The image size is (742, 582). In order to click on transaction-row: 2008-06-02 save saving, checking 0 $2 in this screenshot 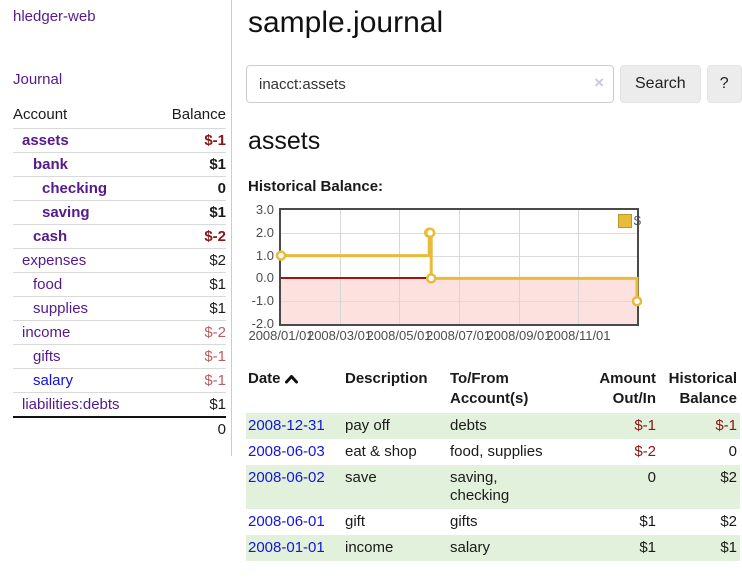, I will do `click(493, 487)`.